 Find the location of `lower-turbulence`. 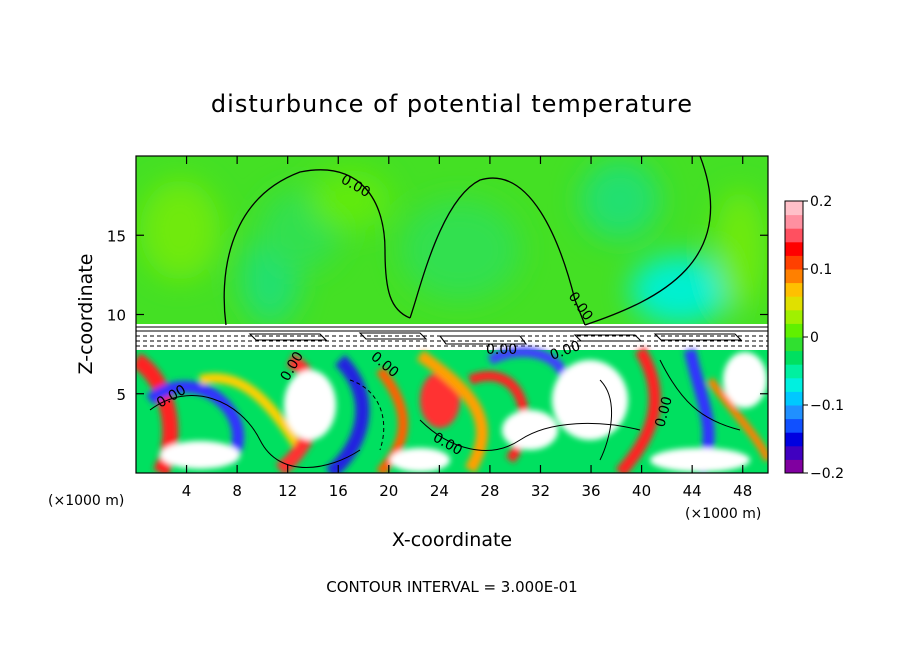

lower-turbulence is located at coordinates (452, 409).